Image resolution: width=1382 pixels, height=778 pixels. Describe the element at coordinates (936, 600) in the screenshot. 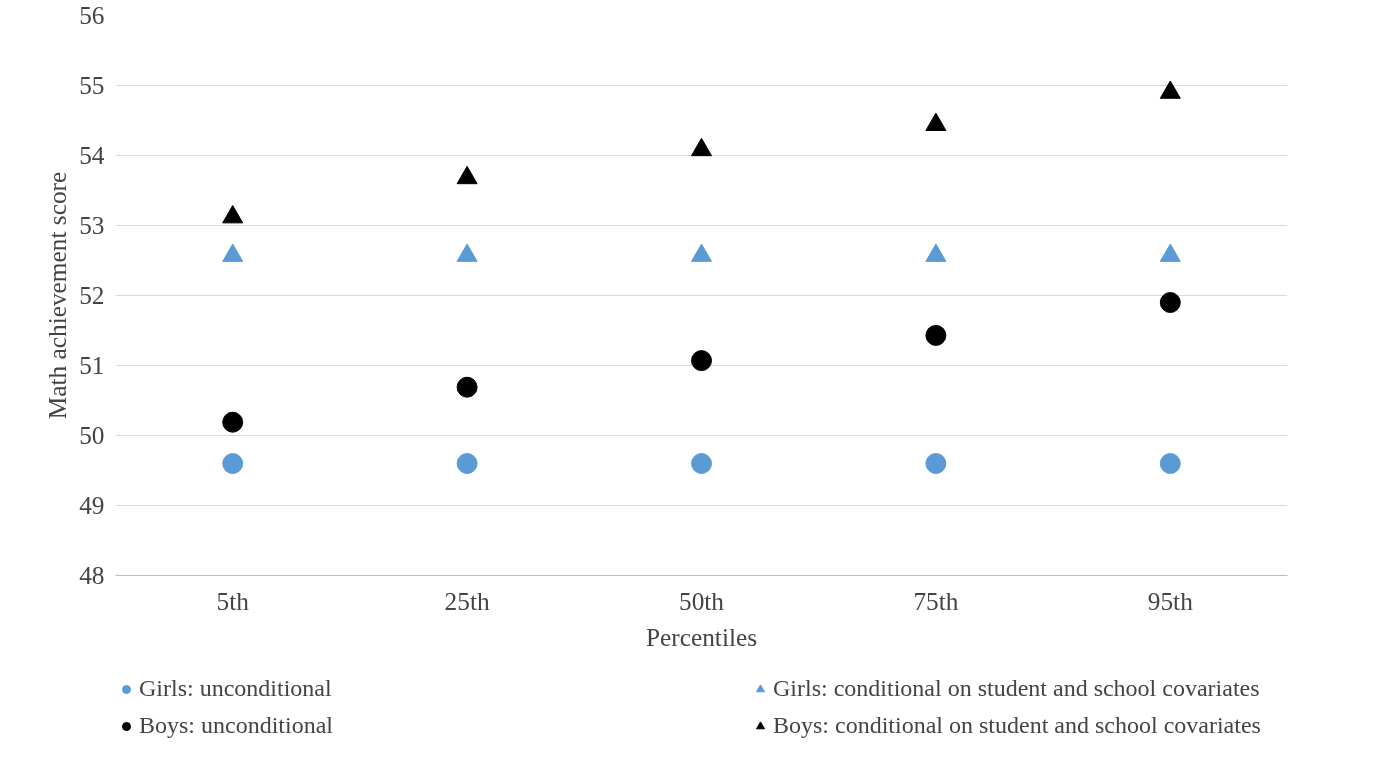

I see `x-tick-label: 75th` at that location.